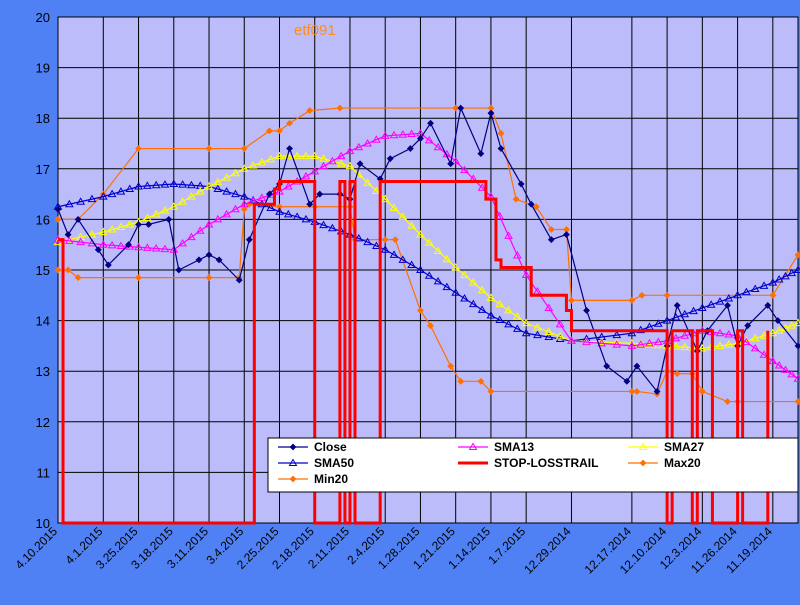 This screenshot has height=605, width=800. Describe the element at coordinates (334, 463) in the screenshot. I see `legend-label: SMA50` at that location.